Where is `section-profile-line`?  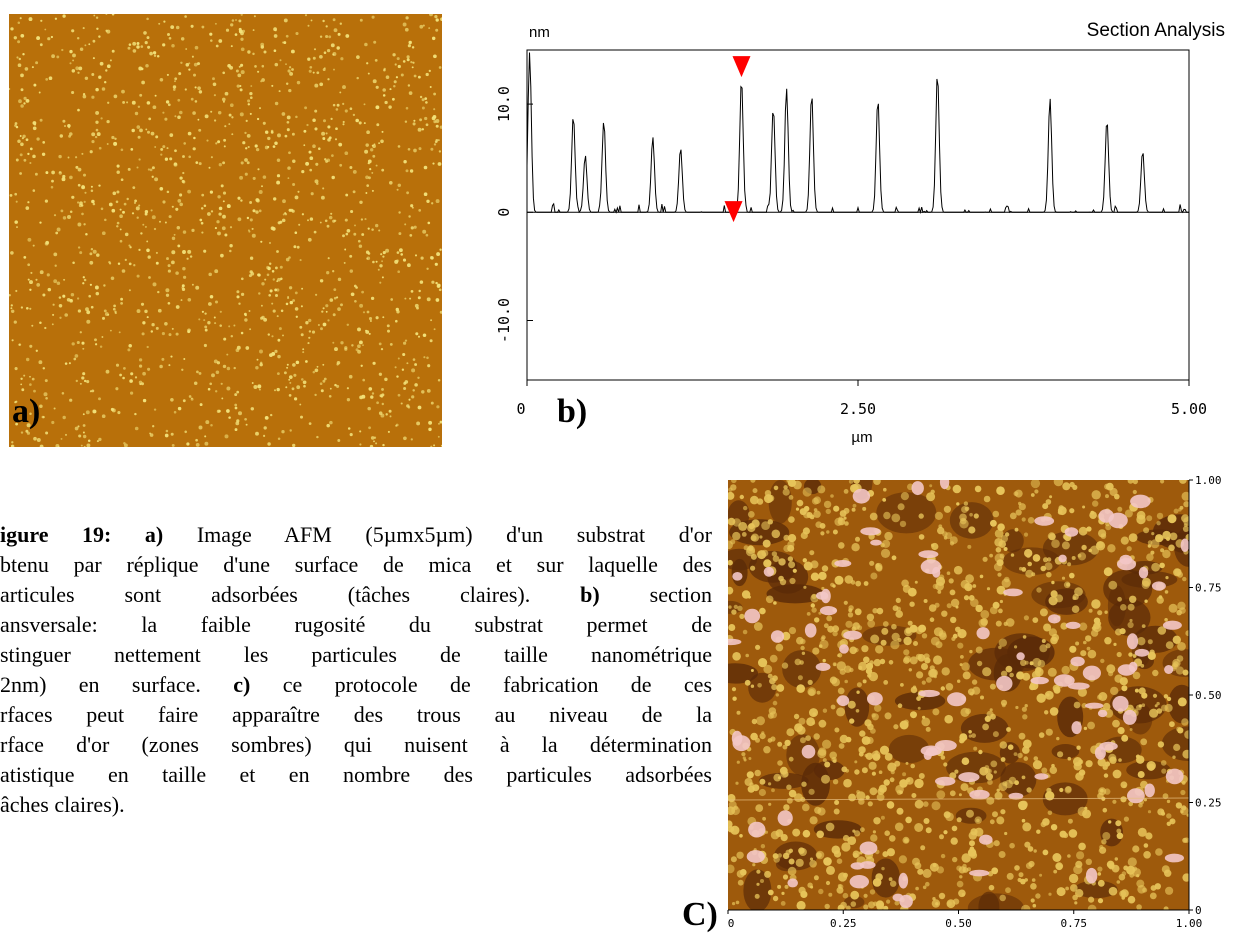
section-profile-line is located at coordinates (857, 133).